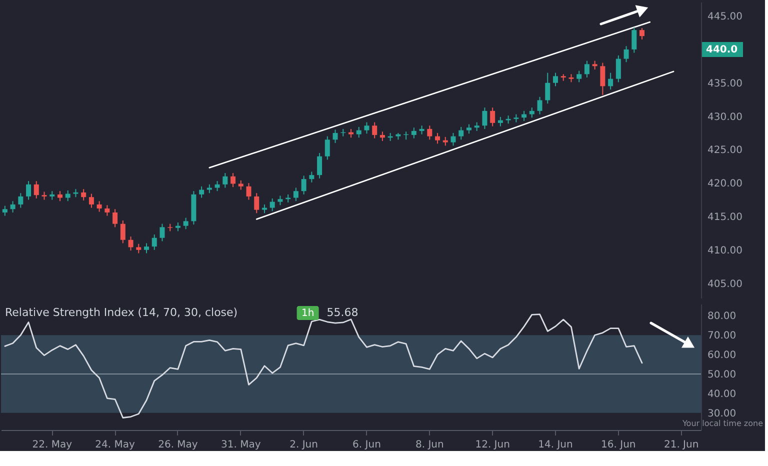  What do you see at coordinates (342, 312) in the screenshot?
I see `annotation: 55.68` at bounding box center [342, 312].